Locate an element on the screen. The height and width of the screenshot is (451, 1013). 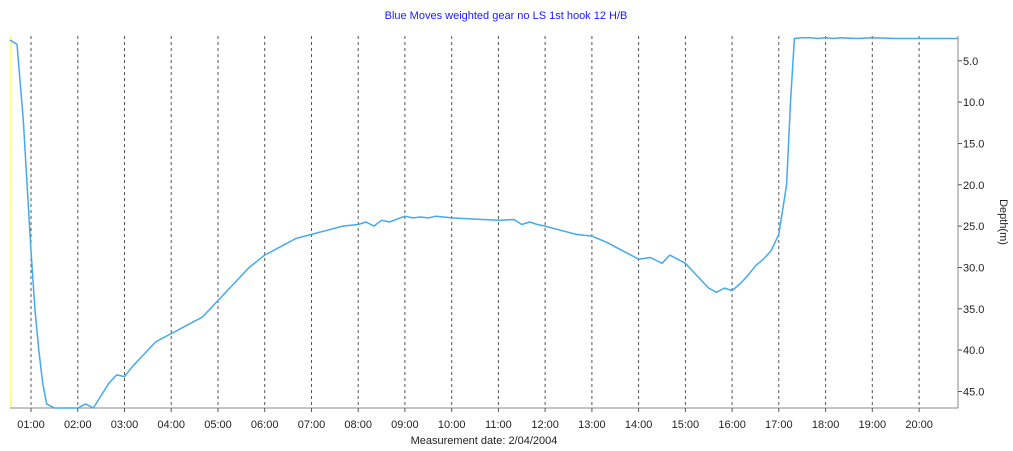
x-tick-label: 06:00 is located at coordinates (265, 425).